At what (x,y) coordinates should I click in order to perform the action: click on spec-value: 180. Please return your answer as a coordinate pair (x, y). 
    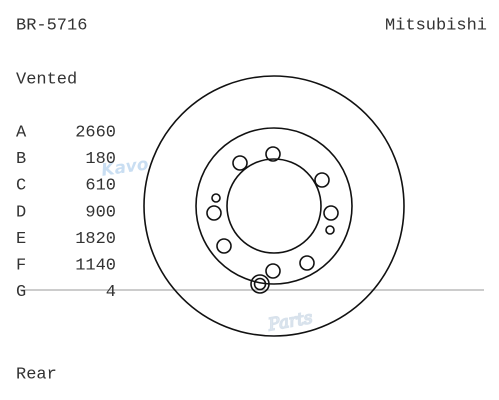
    Looking at the image, I should click on (100, 159).